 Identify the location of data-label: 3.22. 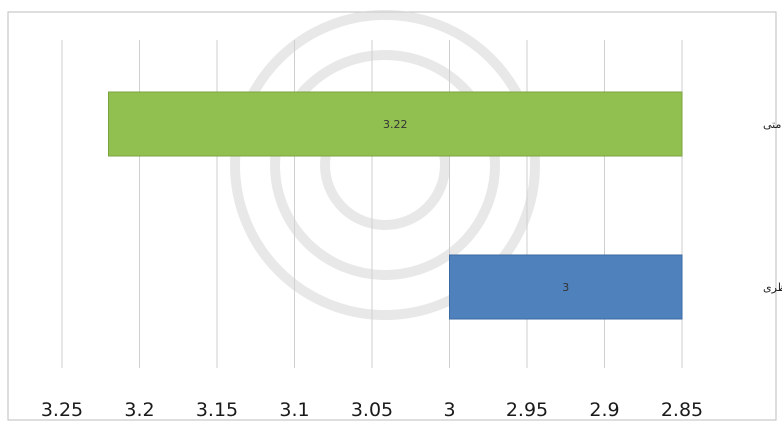
(395, 124).